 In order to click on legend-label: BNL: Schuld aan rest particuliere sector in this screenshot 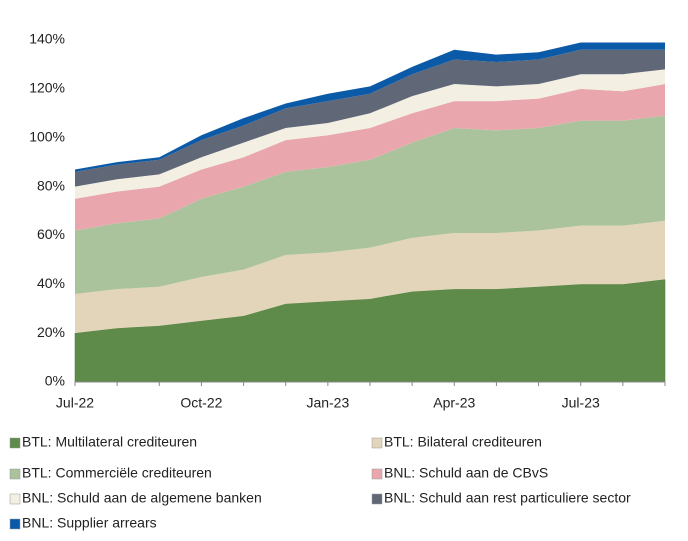, I will do `click(507, 498)`.